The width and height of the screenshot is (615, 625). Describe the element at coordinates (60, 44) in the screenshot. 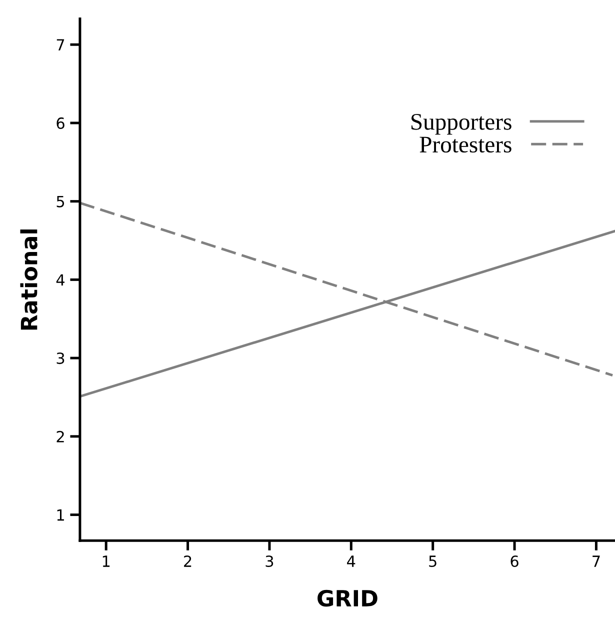

I see `y-tick-label: 7` at that location.